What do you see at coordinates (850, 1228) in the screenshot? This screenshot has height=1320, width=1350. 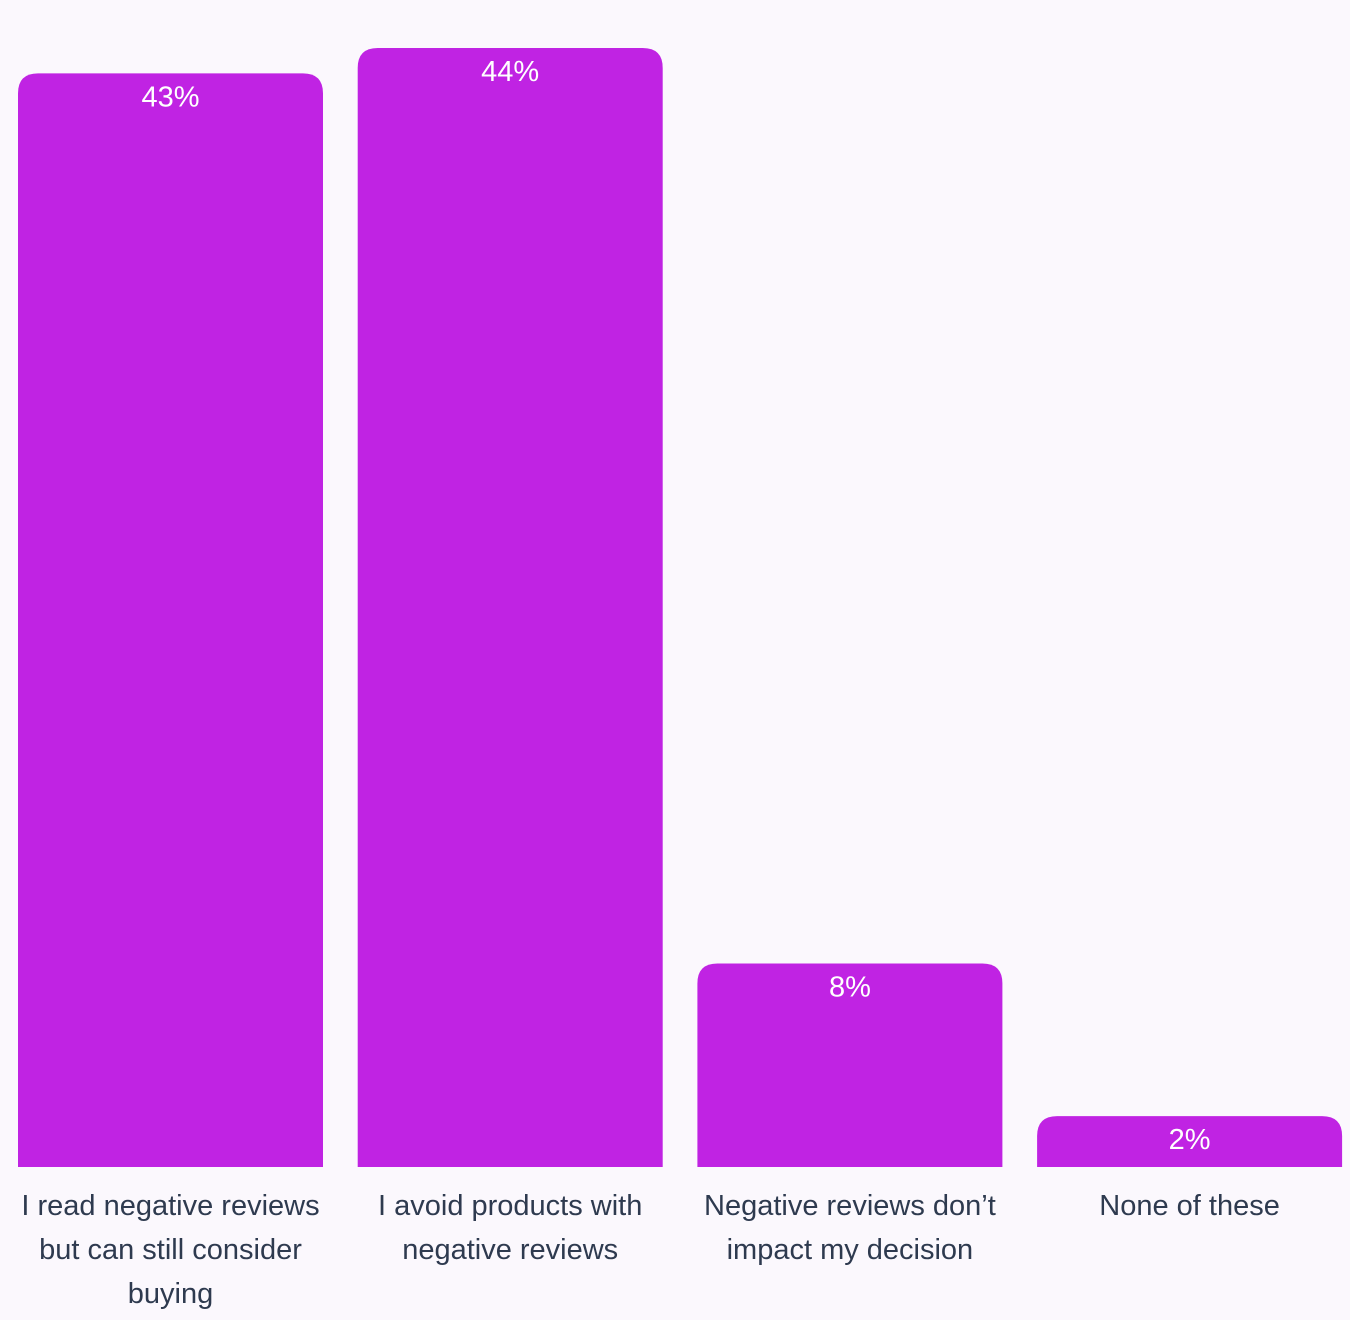 I see `category-label-2: Negative reviews don’t impact my decision` at bounding box center [850, 1228].